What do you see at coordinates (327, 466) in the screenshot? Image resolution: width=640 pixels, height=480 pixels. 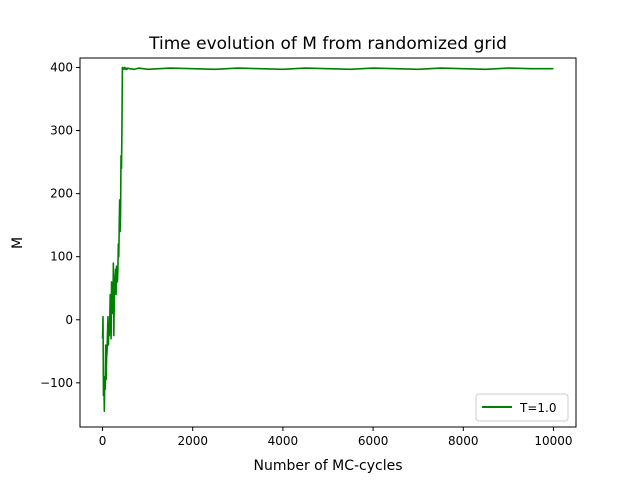 I see `x-axis-label: Number of MC-cycles` at bounding box center [327, 466].